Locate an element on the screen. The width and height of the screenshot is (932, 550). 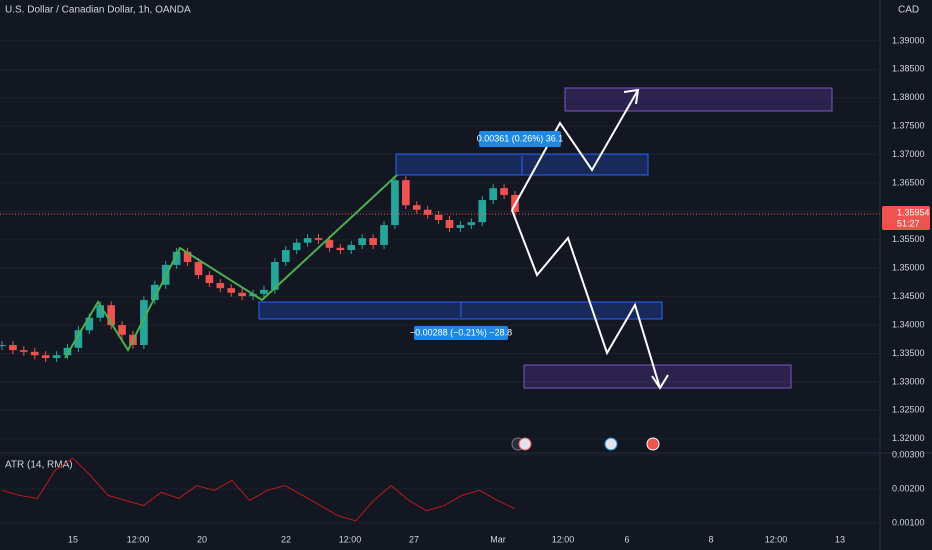
down-arrow is located at coordinates (586, 299).